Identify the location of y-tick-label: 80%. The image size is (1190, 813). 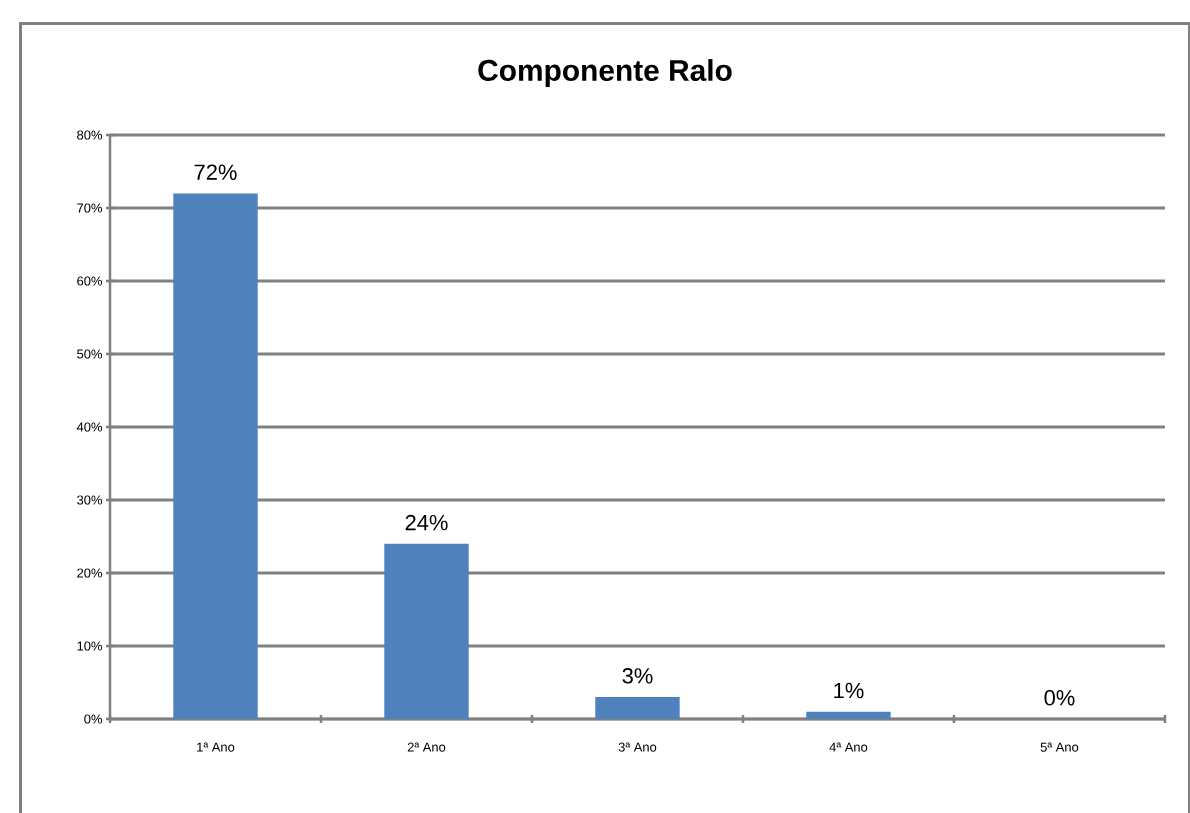
(90, 135).